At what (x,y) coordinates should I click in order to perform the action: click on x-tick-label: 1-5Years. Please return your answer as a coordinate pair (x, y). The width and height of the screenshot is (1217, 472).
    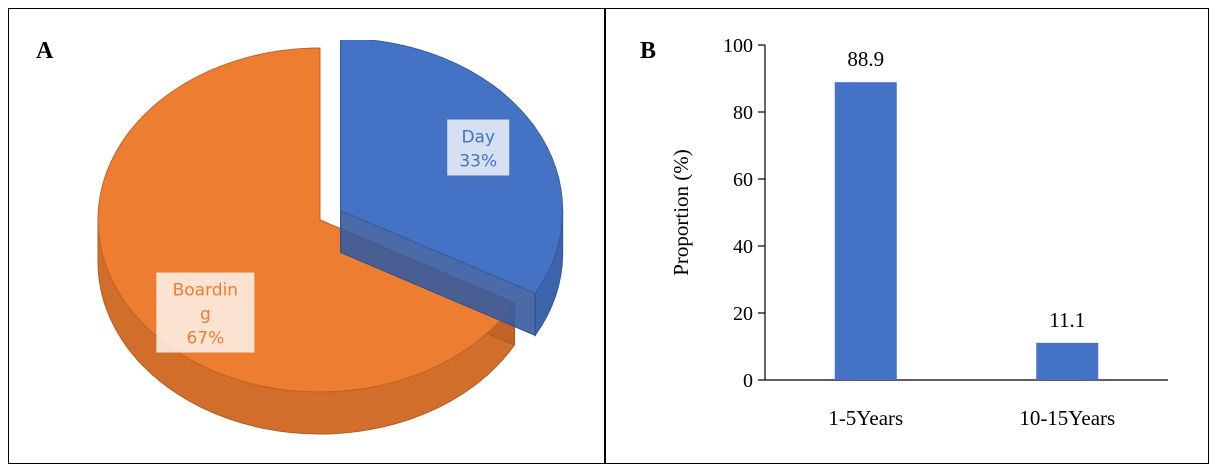
    Looking at the image, I should click on (865, 418).